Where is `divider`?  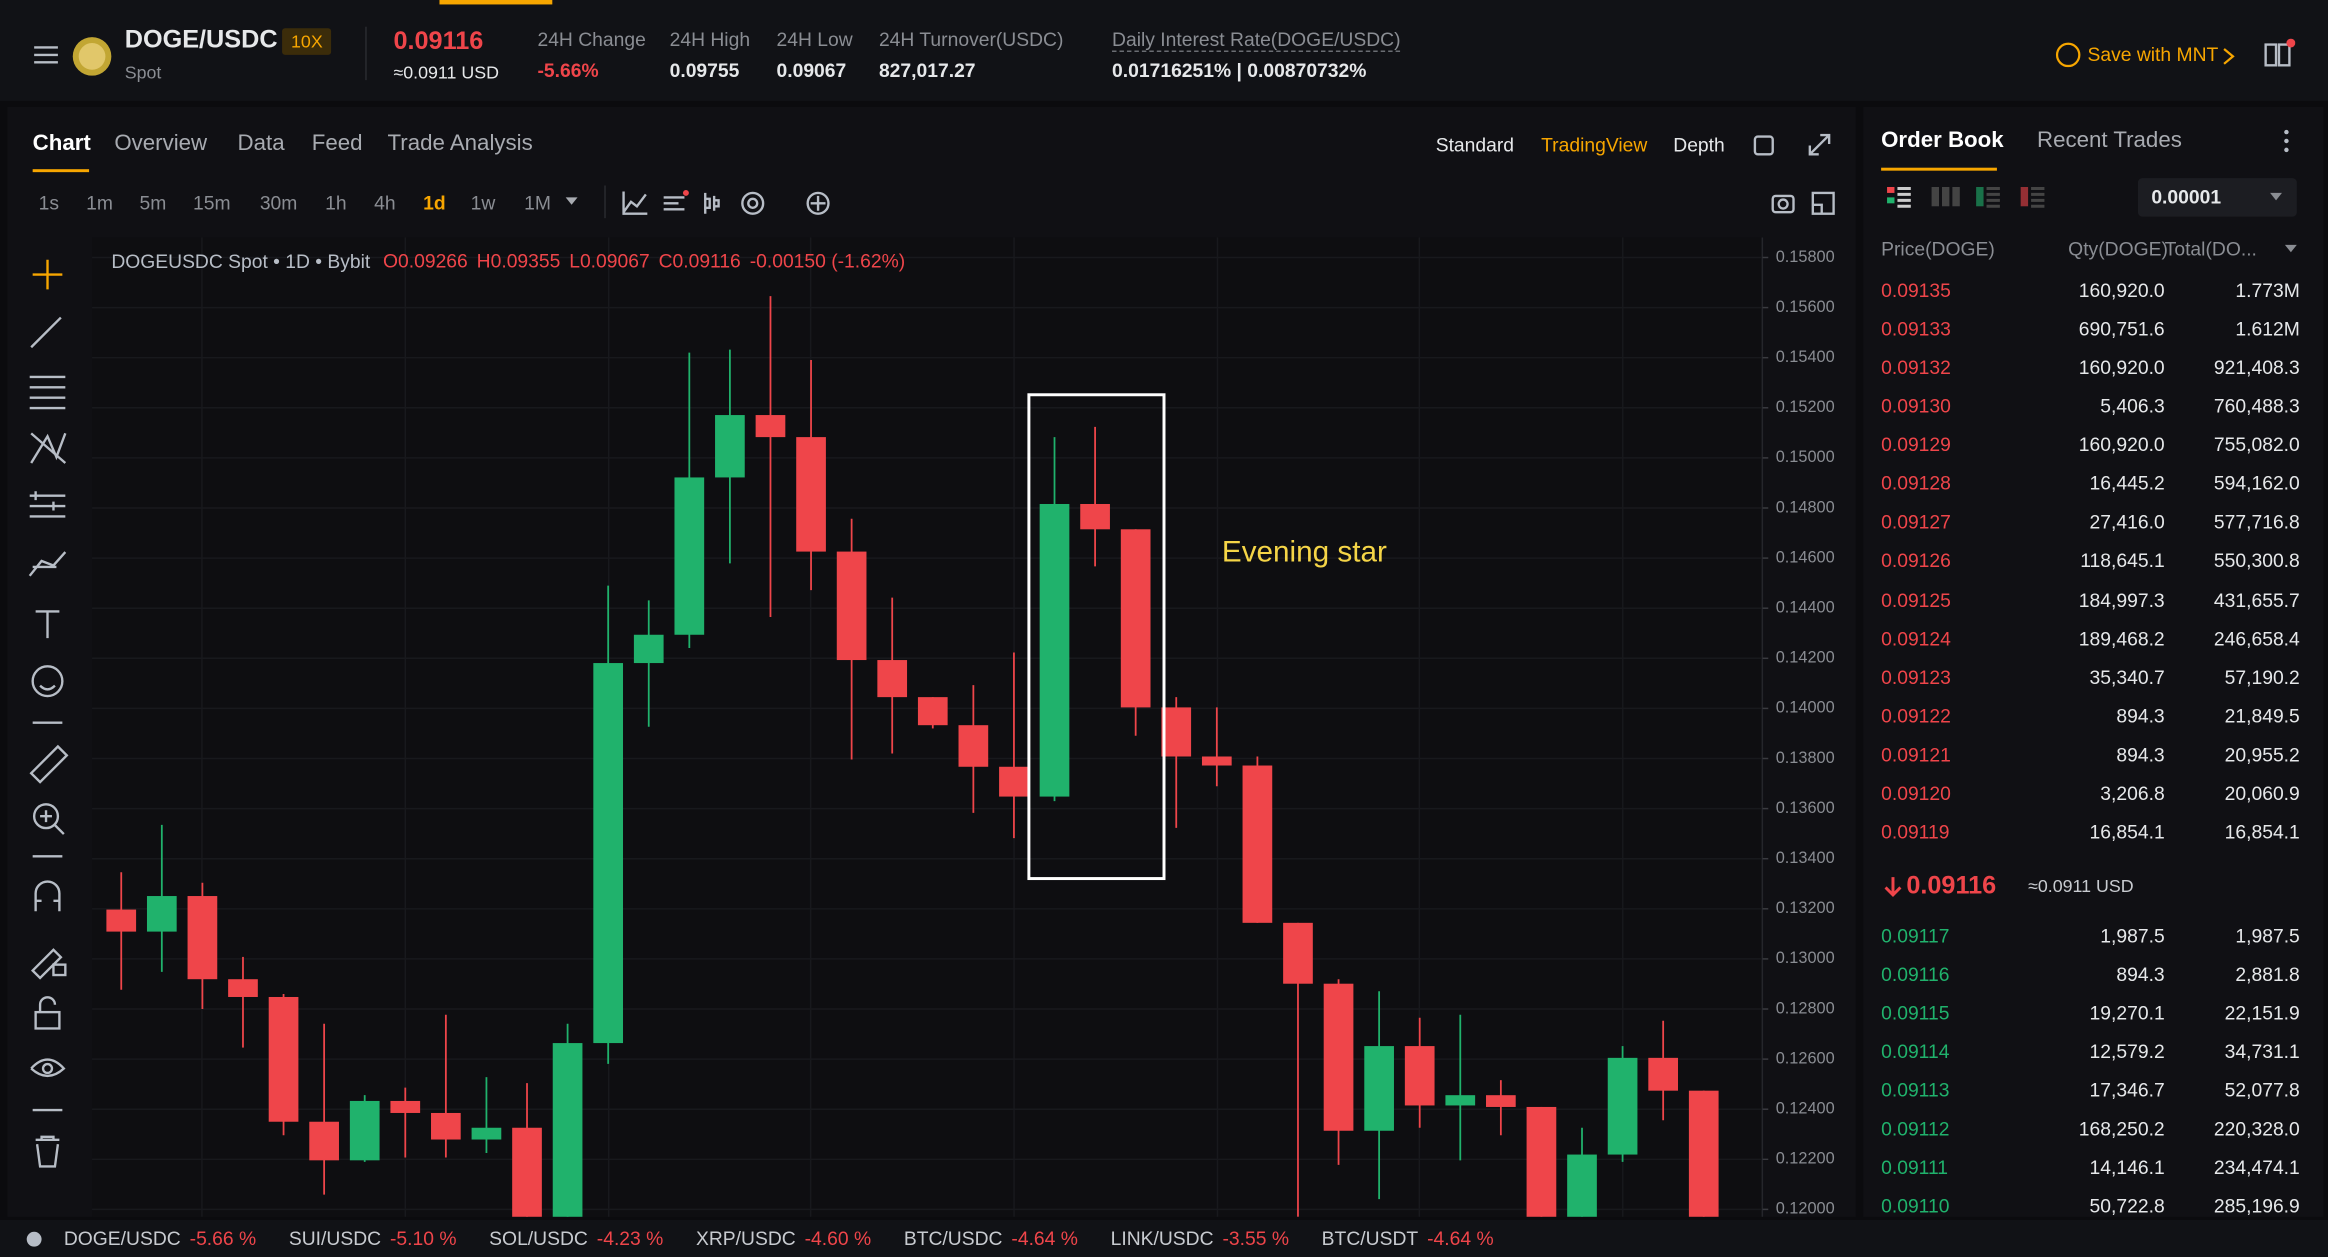
divider is located at coordinates (605, 202).